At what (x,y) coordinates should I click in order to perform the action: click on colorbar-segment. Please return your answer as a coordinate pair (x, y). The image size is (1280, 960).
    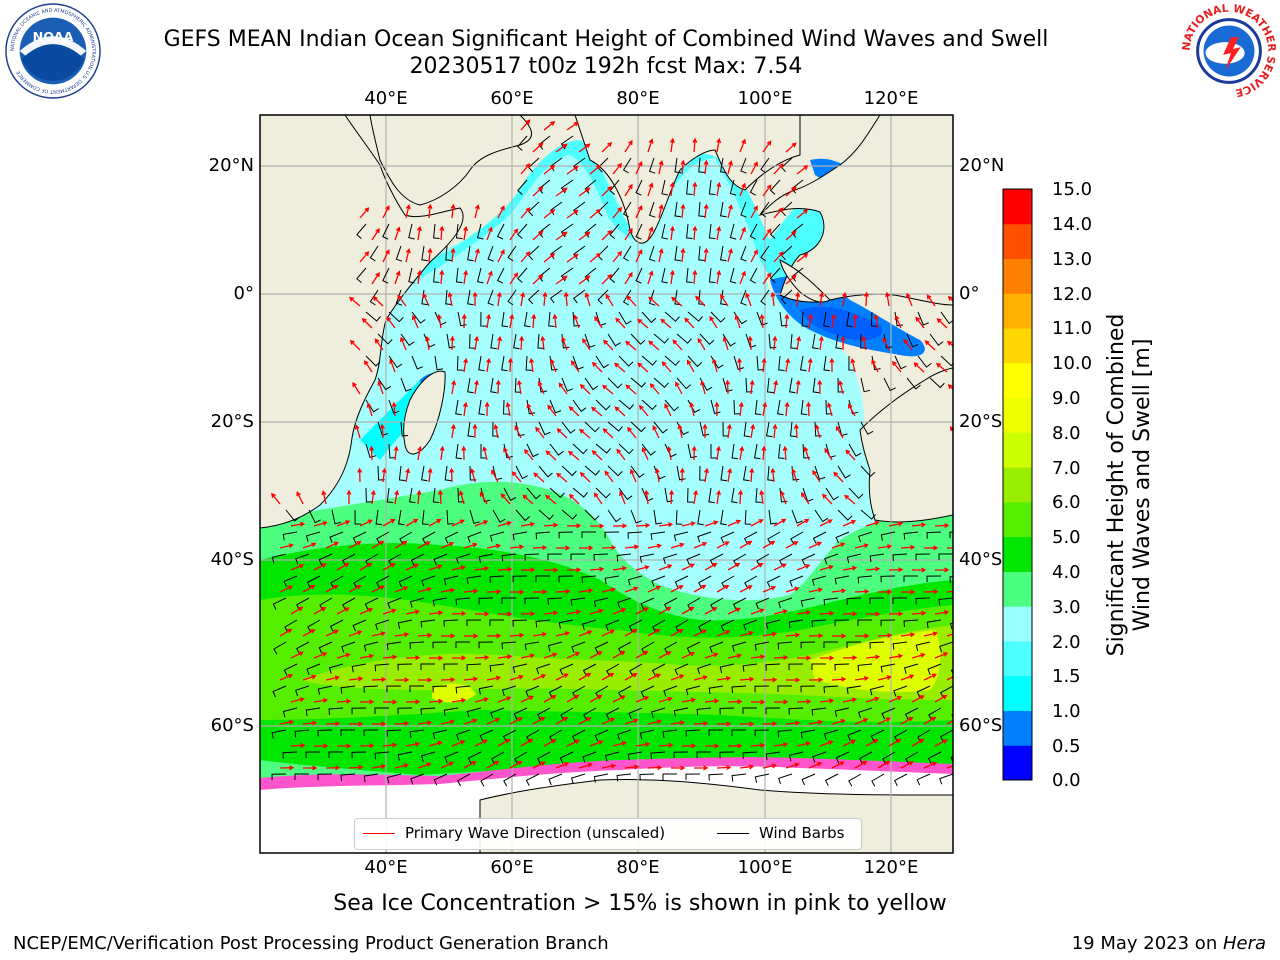
    Looking at the image, I should click on (1017, 693).